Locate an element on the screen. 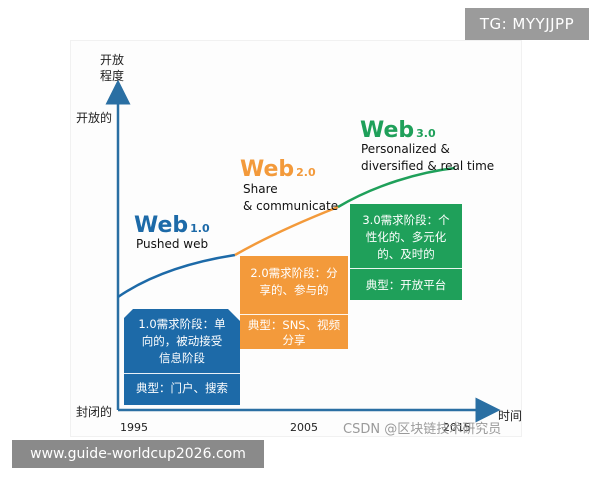 The width and height of the screenshot is (600, 480). web2-title: Web 2.0 is located at coordinates (278, 171).